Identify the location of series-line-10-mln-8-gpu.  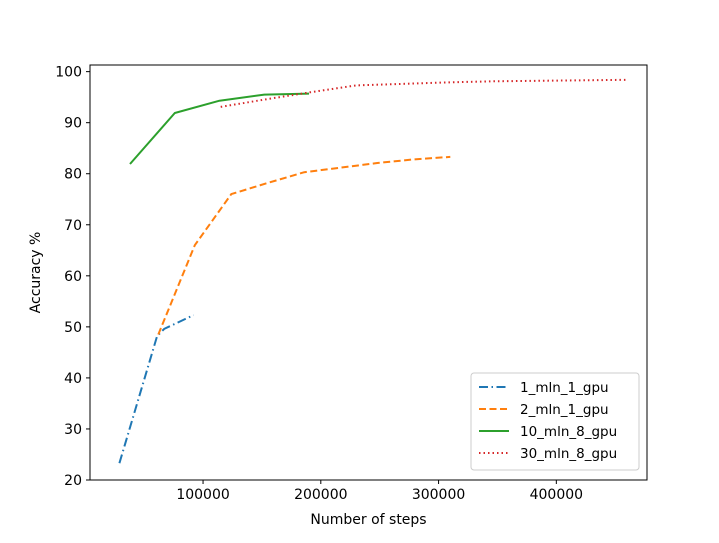
(219, 129).